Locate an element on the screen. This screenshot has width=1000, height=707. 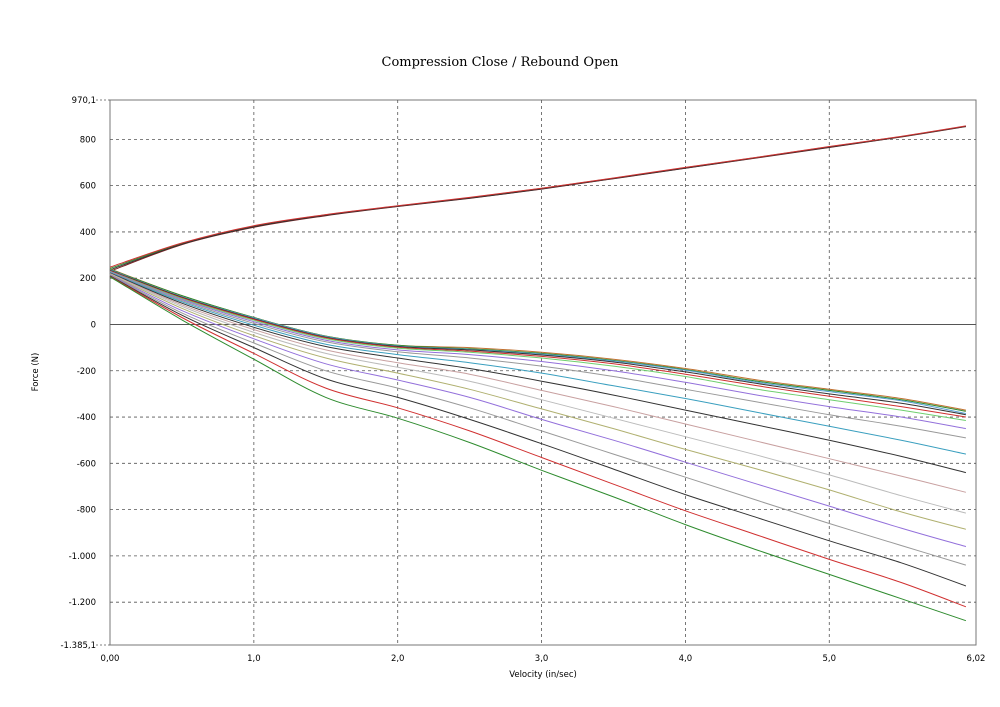
chart-title: Compression Close / Rebound Open is located at coordinates (501, 62).